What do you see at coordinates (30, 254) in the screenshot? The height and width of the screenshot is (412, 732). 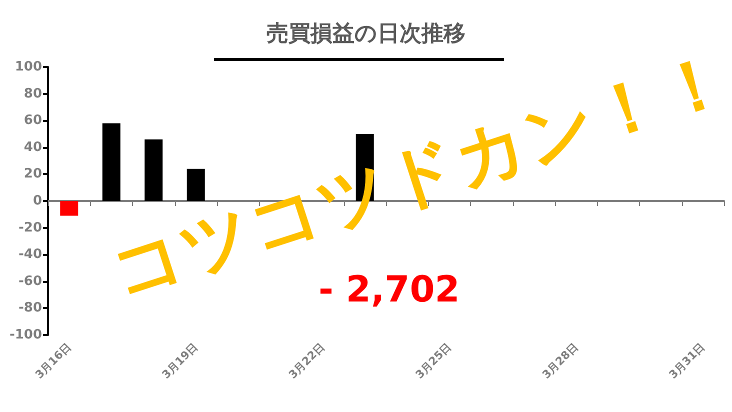 I see `y-tick-label: -40` at bounding box center [30, 254].